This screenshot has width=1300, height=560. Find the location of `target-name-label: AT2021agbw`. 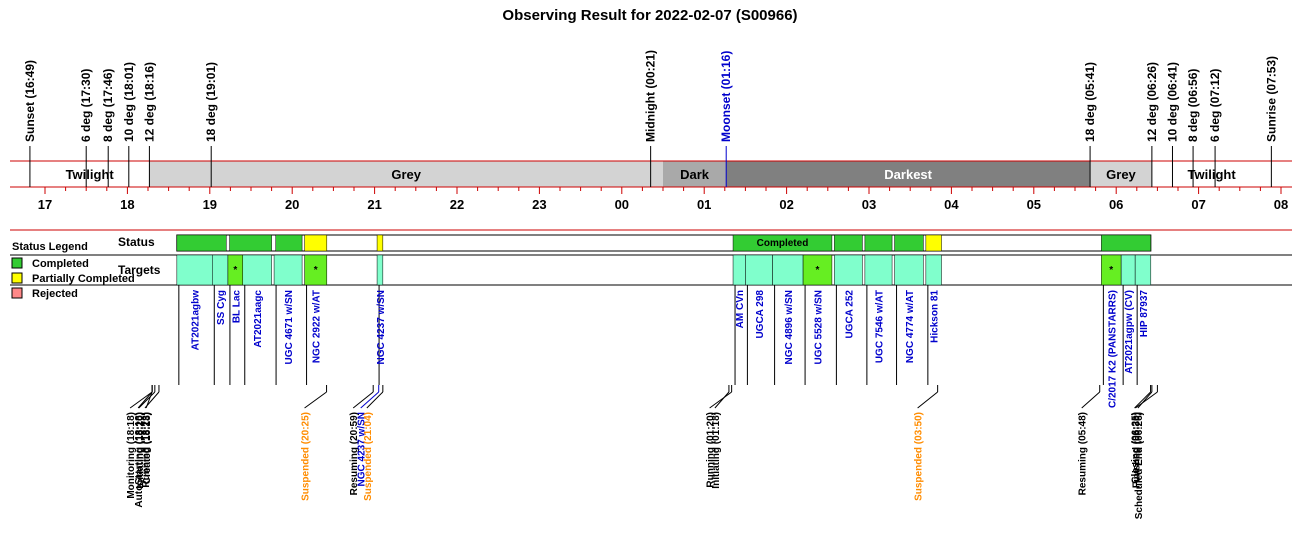

target-name-label: AT2021agbw is located at coordinates (196, 320).